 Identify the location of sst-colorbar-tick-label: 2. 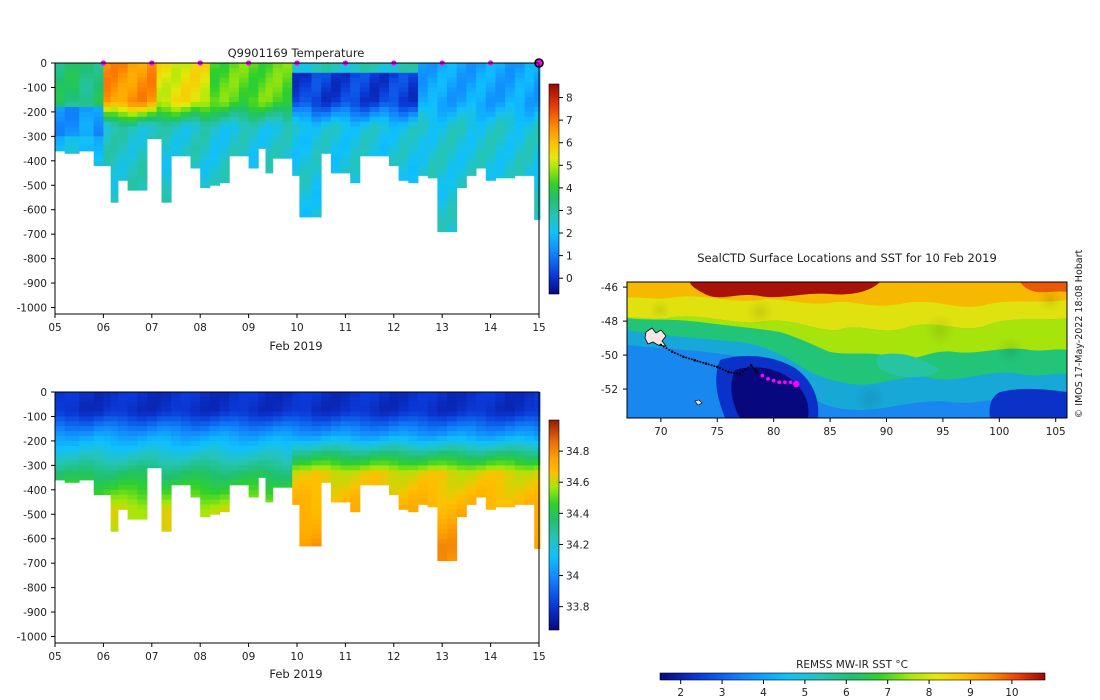
(680, 693).